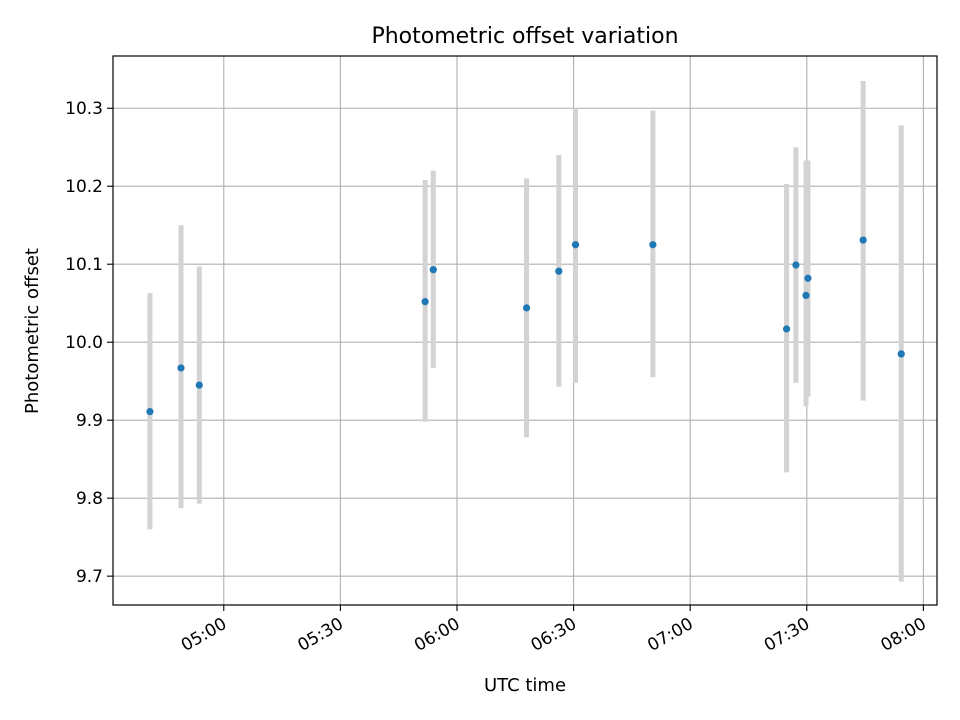 This screenshot has height=720, width=960. Describe the element at coordinates (84, 187) in the screenshot. I see `y-tick-label: 10.2` at that location.